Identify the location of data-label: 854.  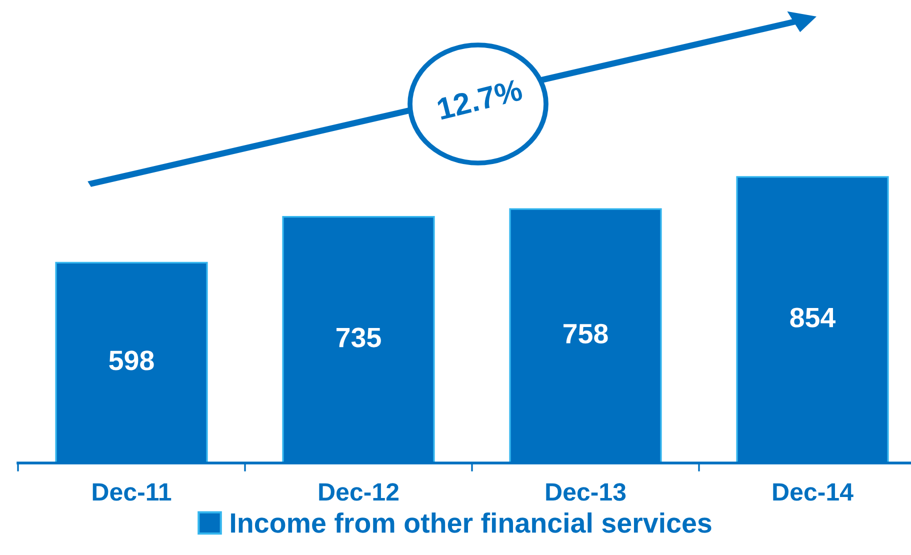
(813, 318).